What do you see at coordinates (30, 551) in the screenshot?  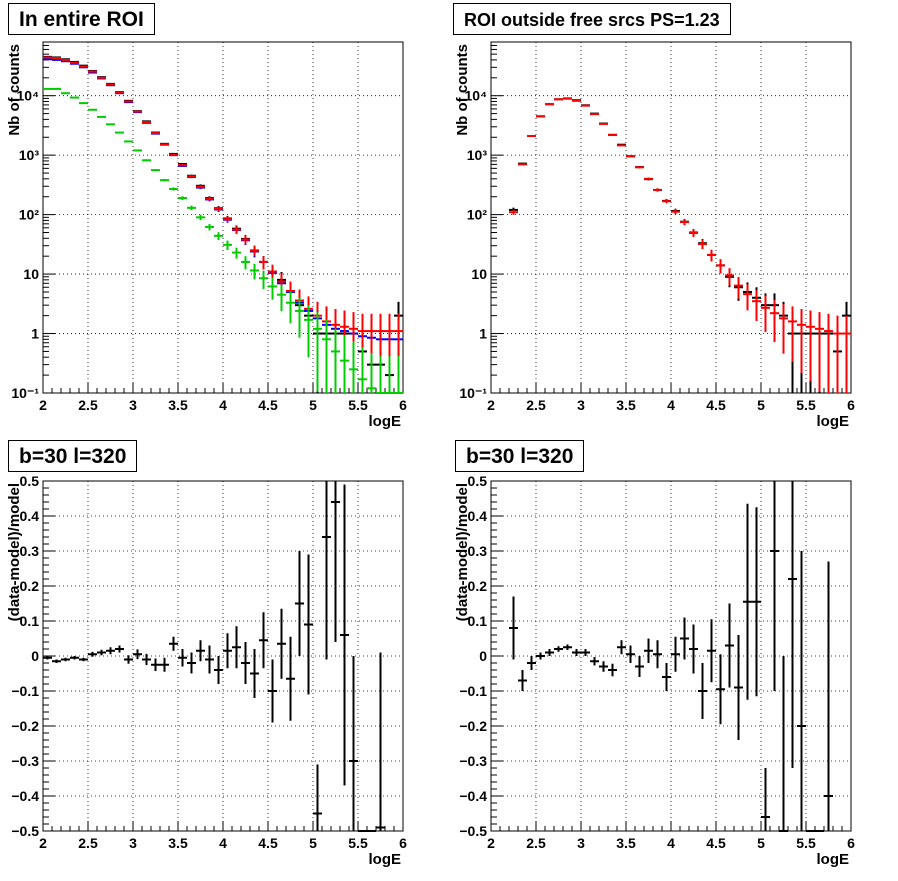 I see `y-tick-label: 0.3` at bounding box center [30, 551].